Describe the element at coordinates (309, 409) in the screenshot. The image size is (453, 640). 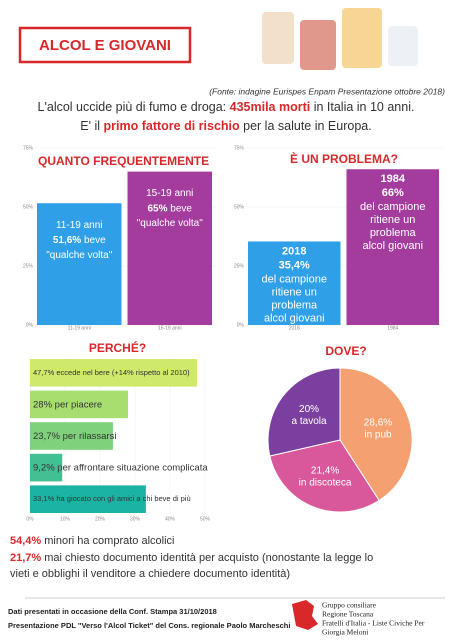
I see `value-label: 20%` at that location.